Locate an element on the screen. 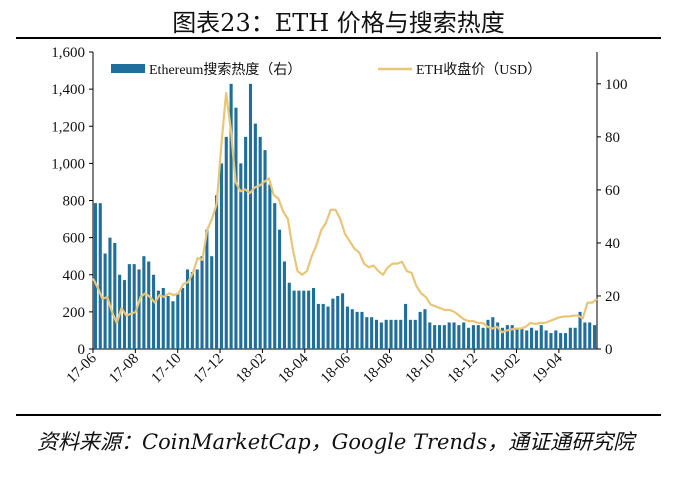 The width and height of the screenshot is (677, 496). x-tick-label: 17-12 is located at coordinates (209, 369).